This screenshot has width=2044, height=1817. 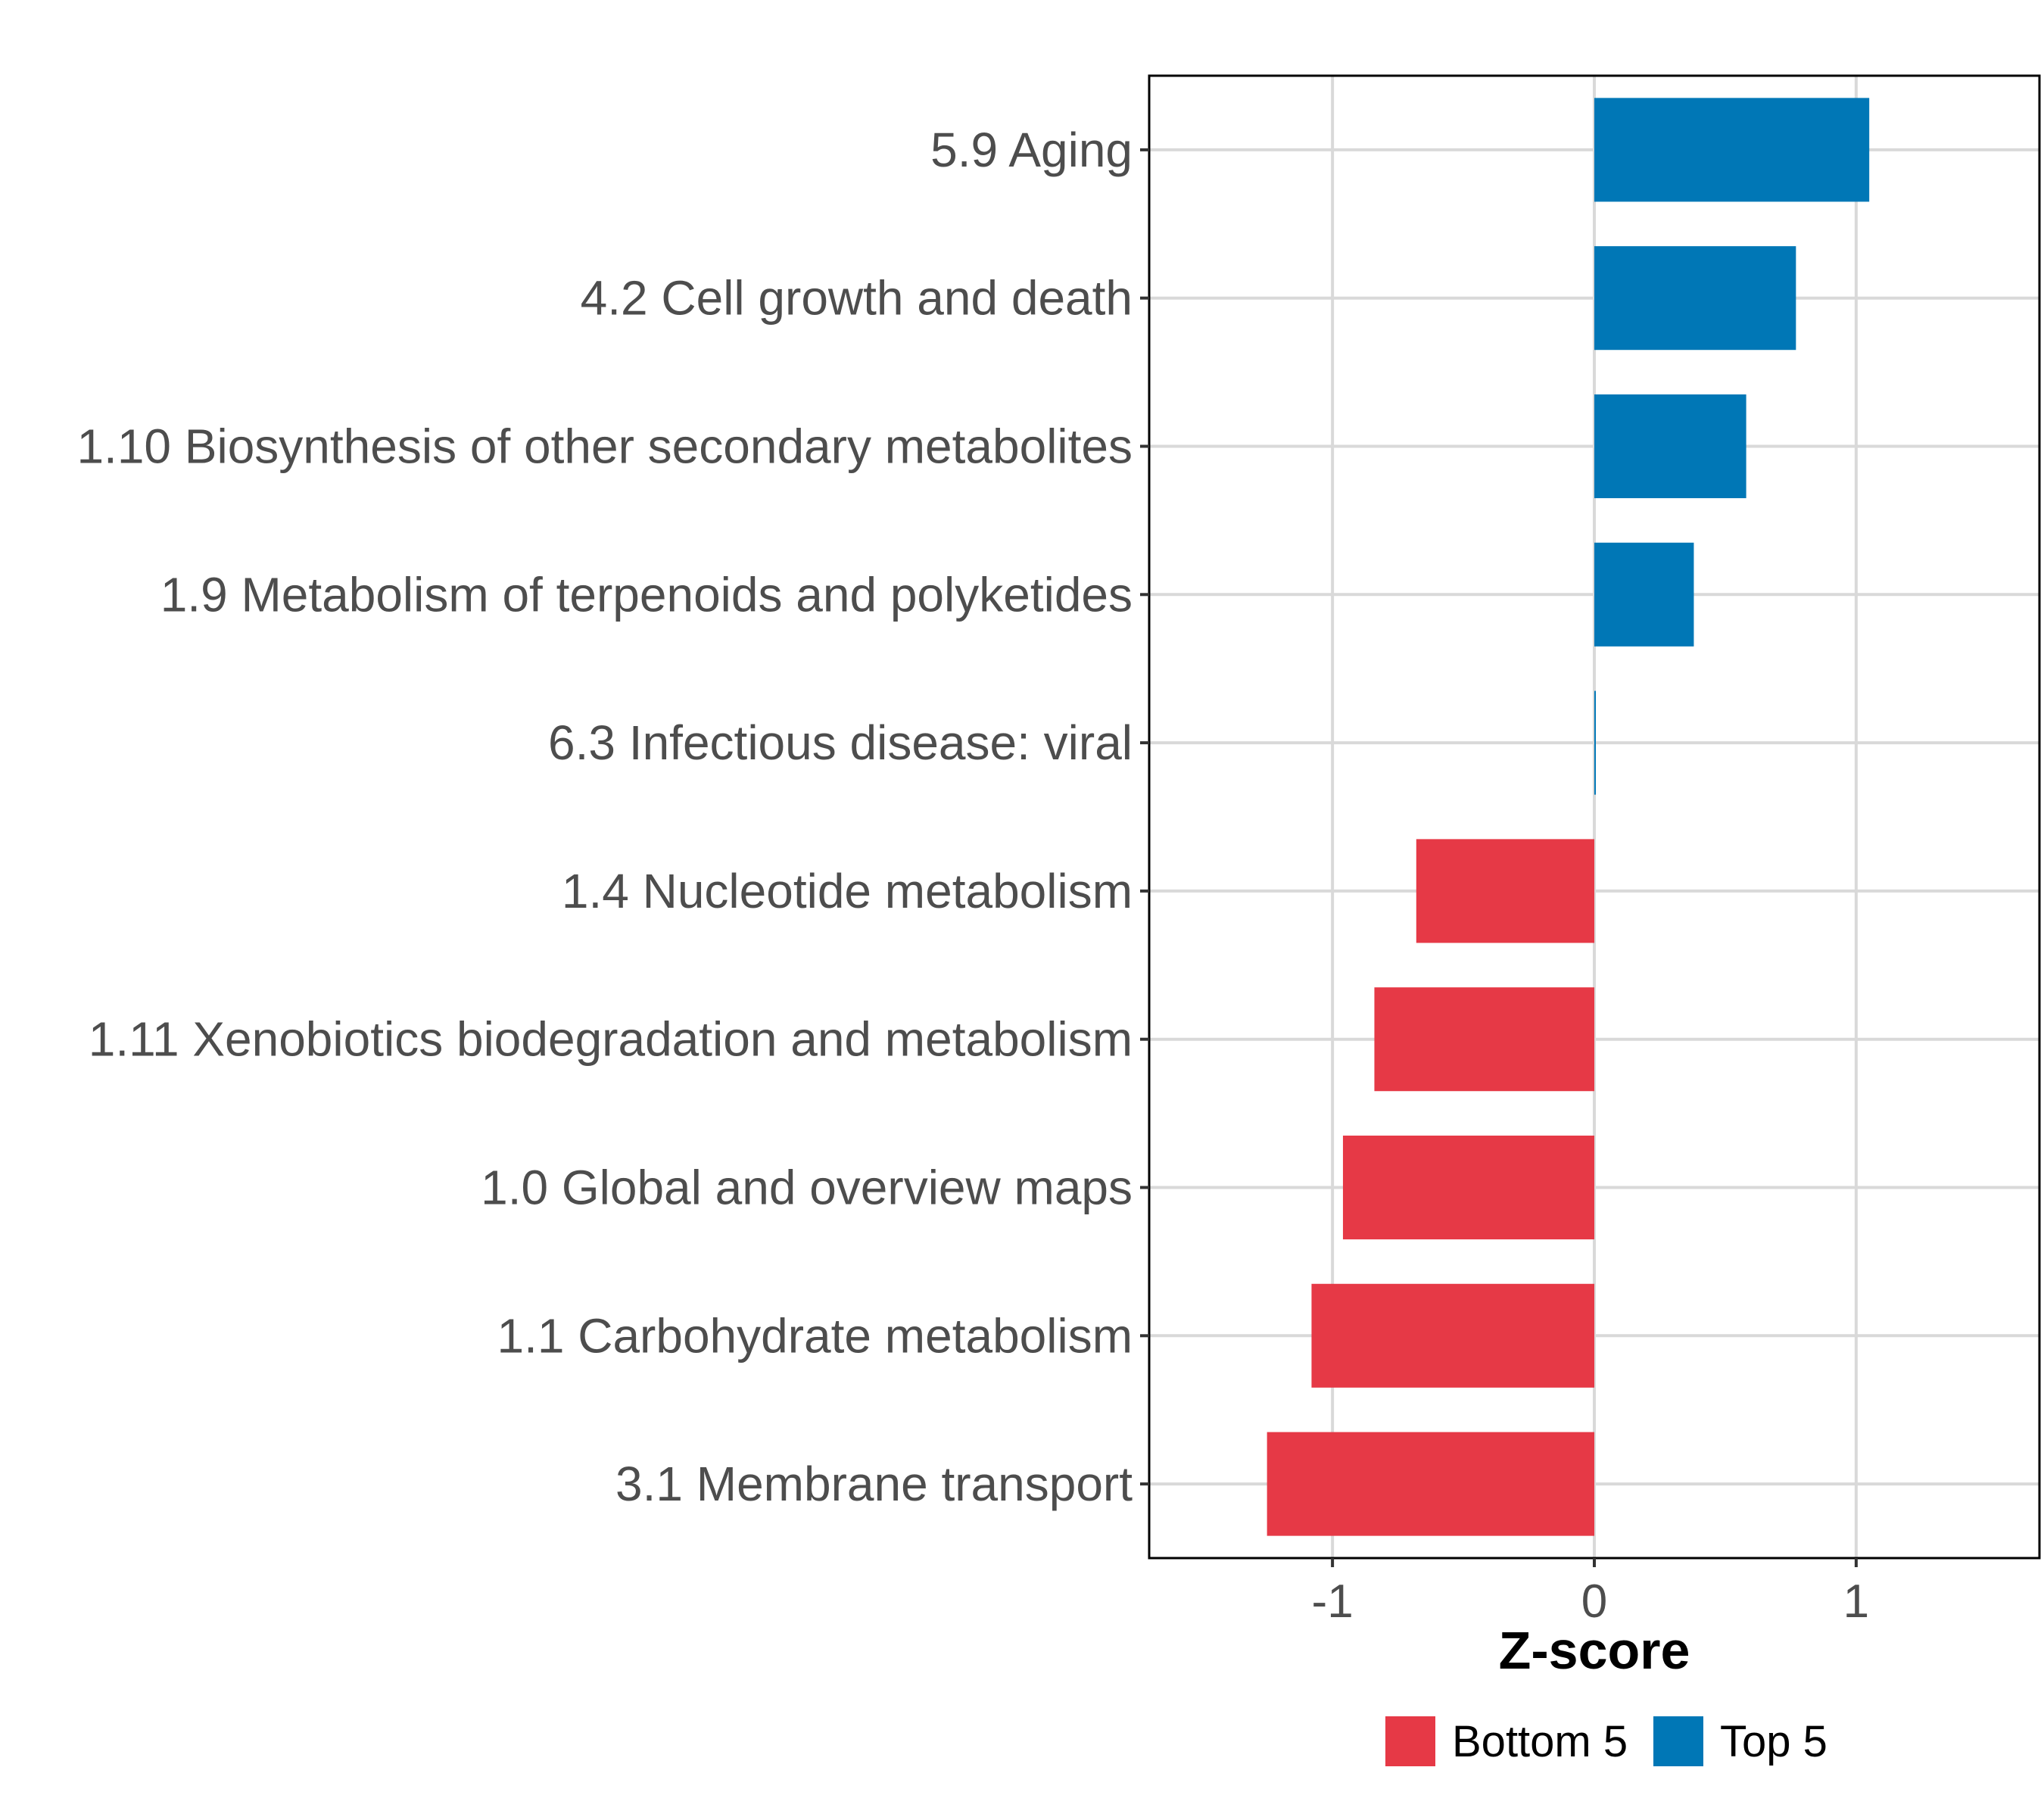 I want to click on category-label: 1.4 Nucleotide metabolism, so click(x=848, y=891).